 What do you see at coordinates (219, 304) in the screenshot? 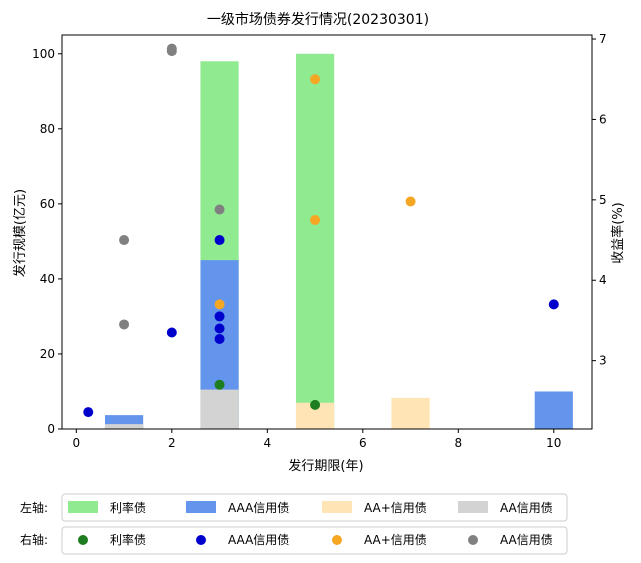
I see `point-s2-p0` at bounding box center [219, 304].